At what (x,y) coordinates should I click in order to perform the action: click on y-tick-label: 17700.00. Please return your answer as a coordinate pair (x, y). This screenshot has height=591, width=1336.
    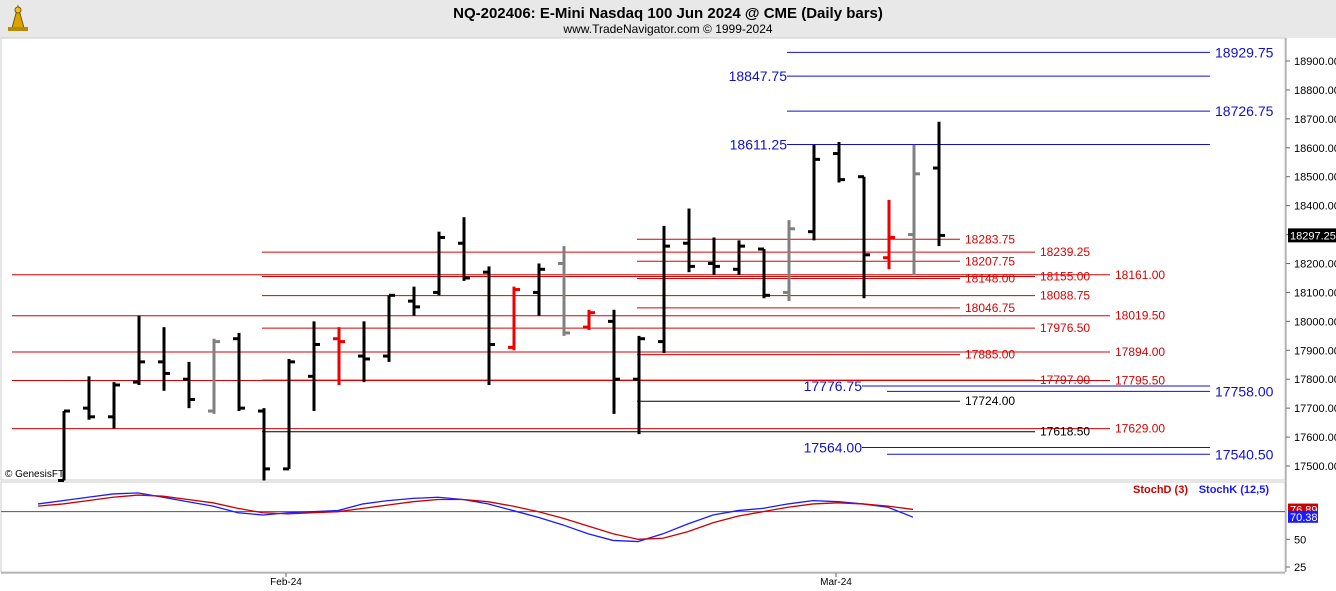
    Looking at the image, I should click on (1315, 409).